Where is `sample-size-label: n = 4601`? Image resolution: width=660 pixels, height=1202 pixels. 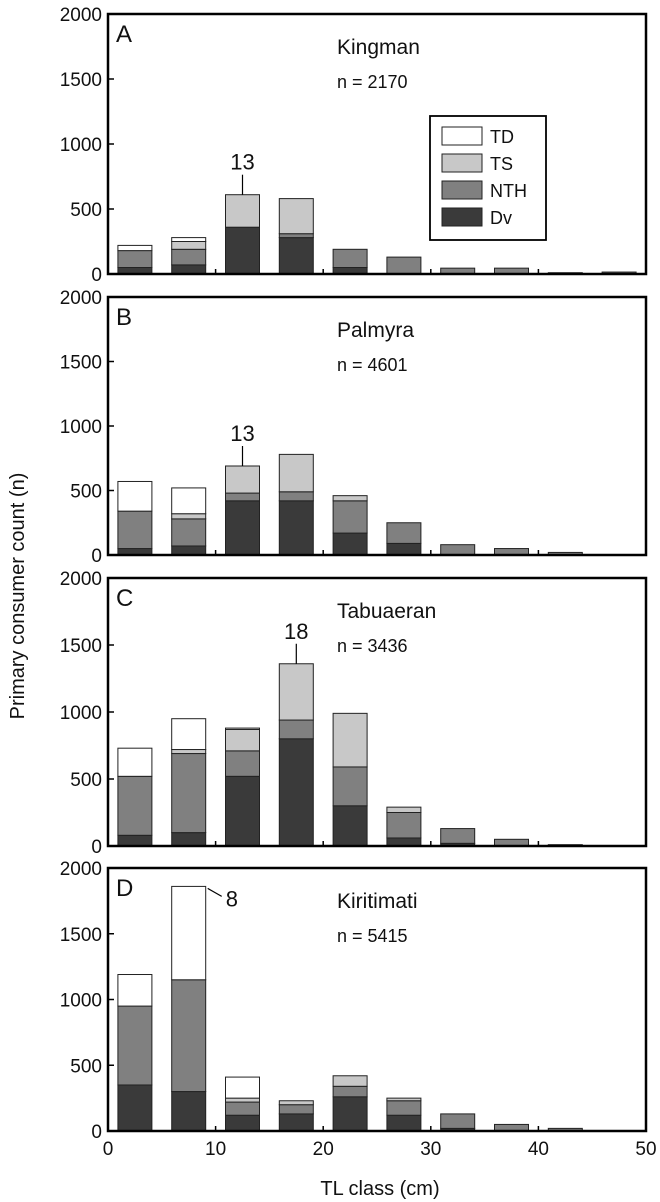 sample-size-label: n = 4601 is located at coordinates (372, 365).